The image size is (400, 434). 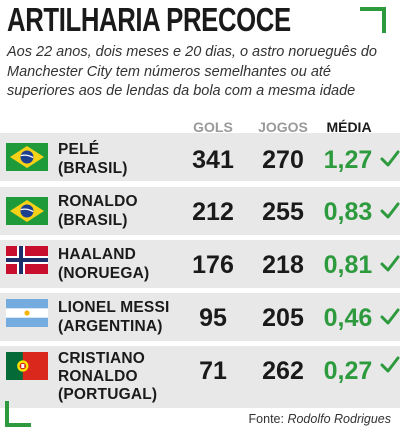 I want to click on gols-value: 176, so click(x=213, y=265).